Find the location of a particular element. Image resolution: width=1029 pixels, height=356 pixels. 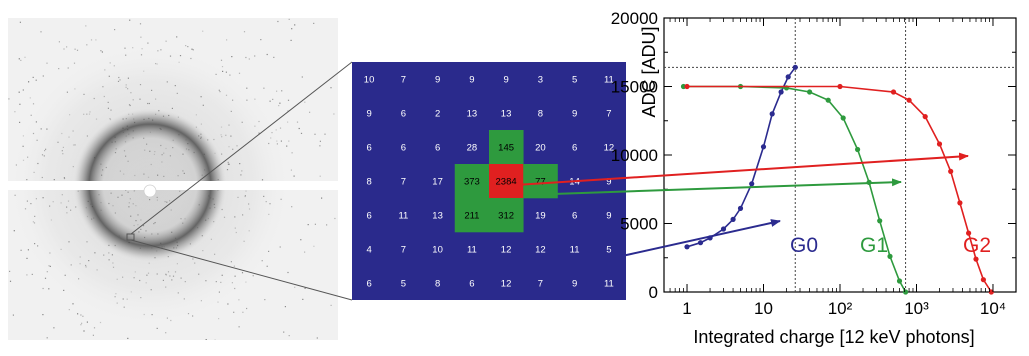

series-line-g1 is located at coordinates (795, 189).